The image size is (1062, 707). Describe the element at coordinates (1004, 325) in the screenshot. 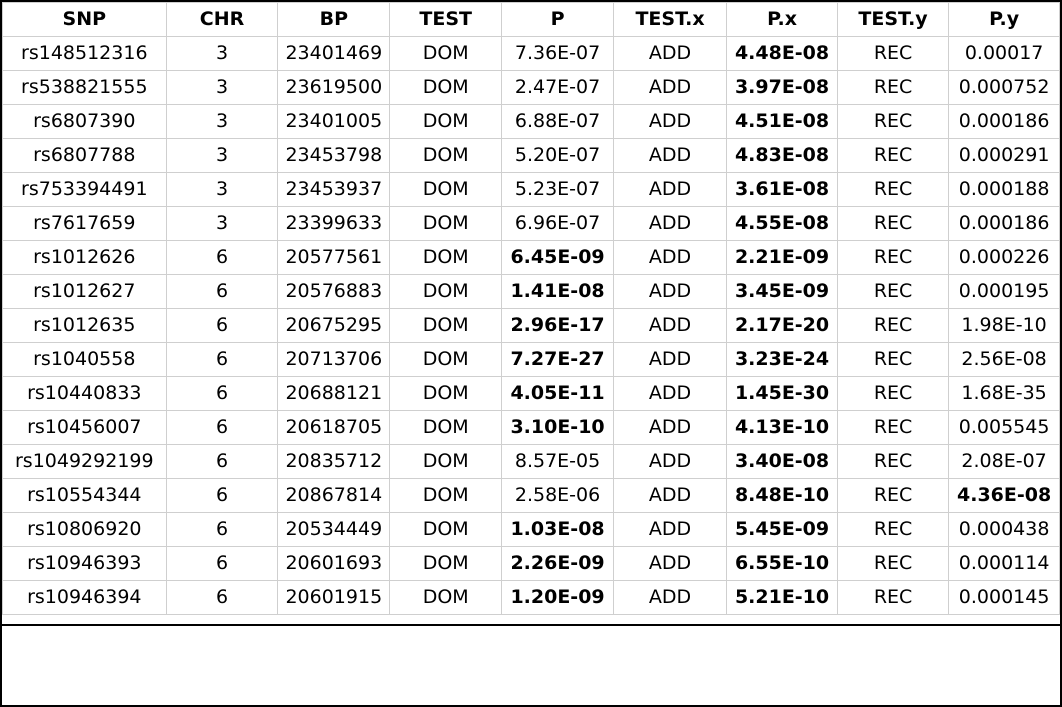

I see `table-cell-p-y: 1.98E-10` at that location.